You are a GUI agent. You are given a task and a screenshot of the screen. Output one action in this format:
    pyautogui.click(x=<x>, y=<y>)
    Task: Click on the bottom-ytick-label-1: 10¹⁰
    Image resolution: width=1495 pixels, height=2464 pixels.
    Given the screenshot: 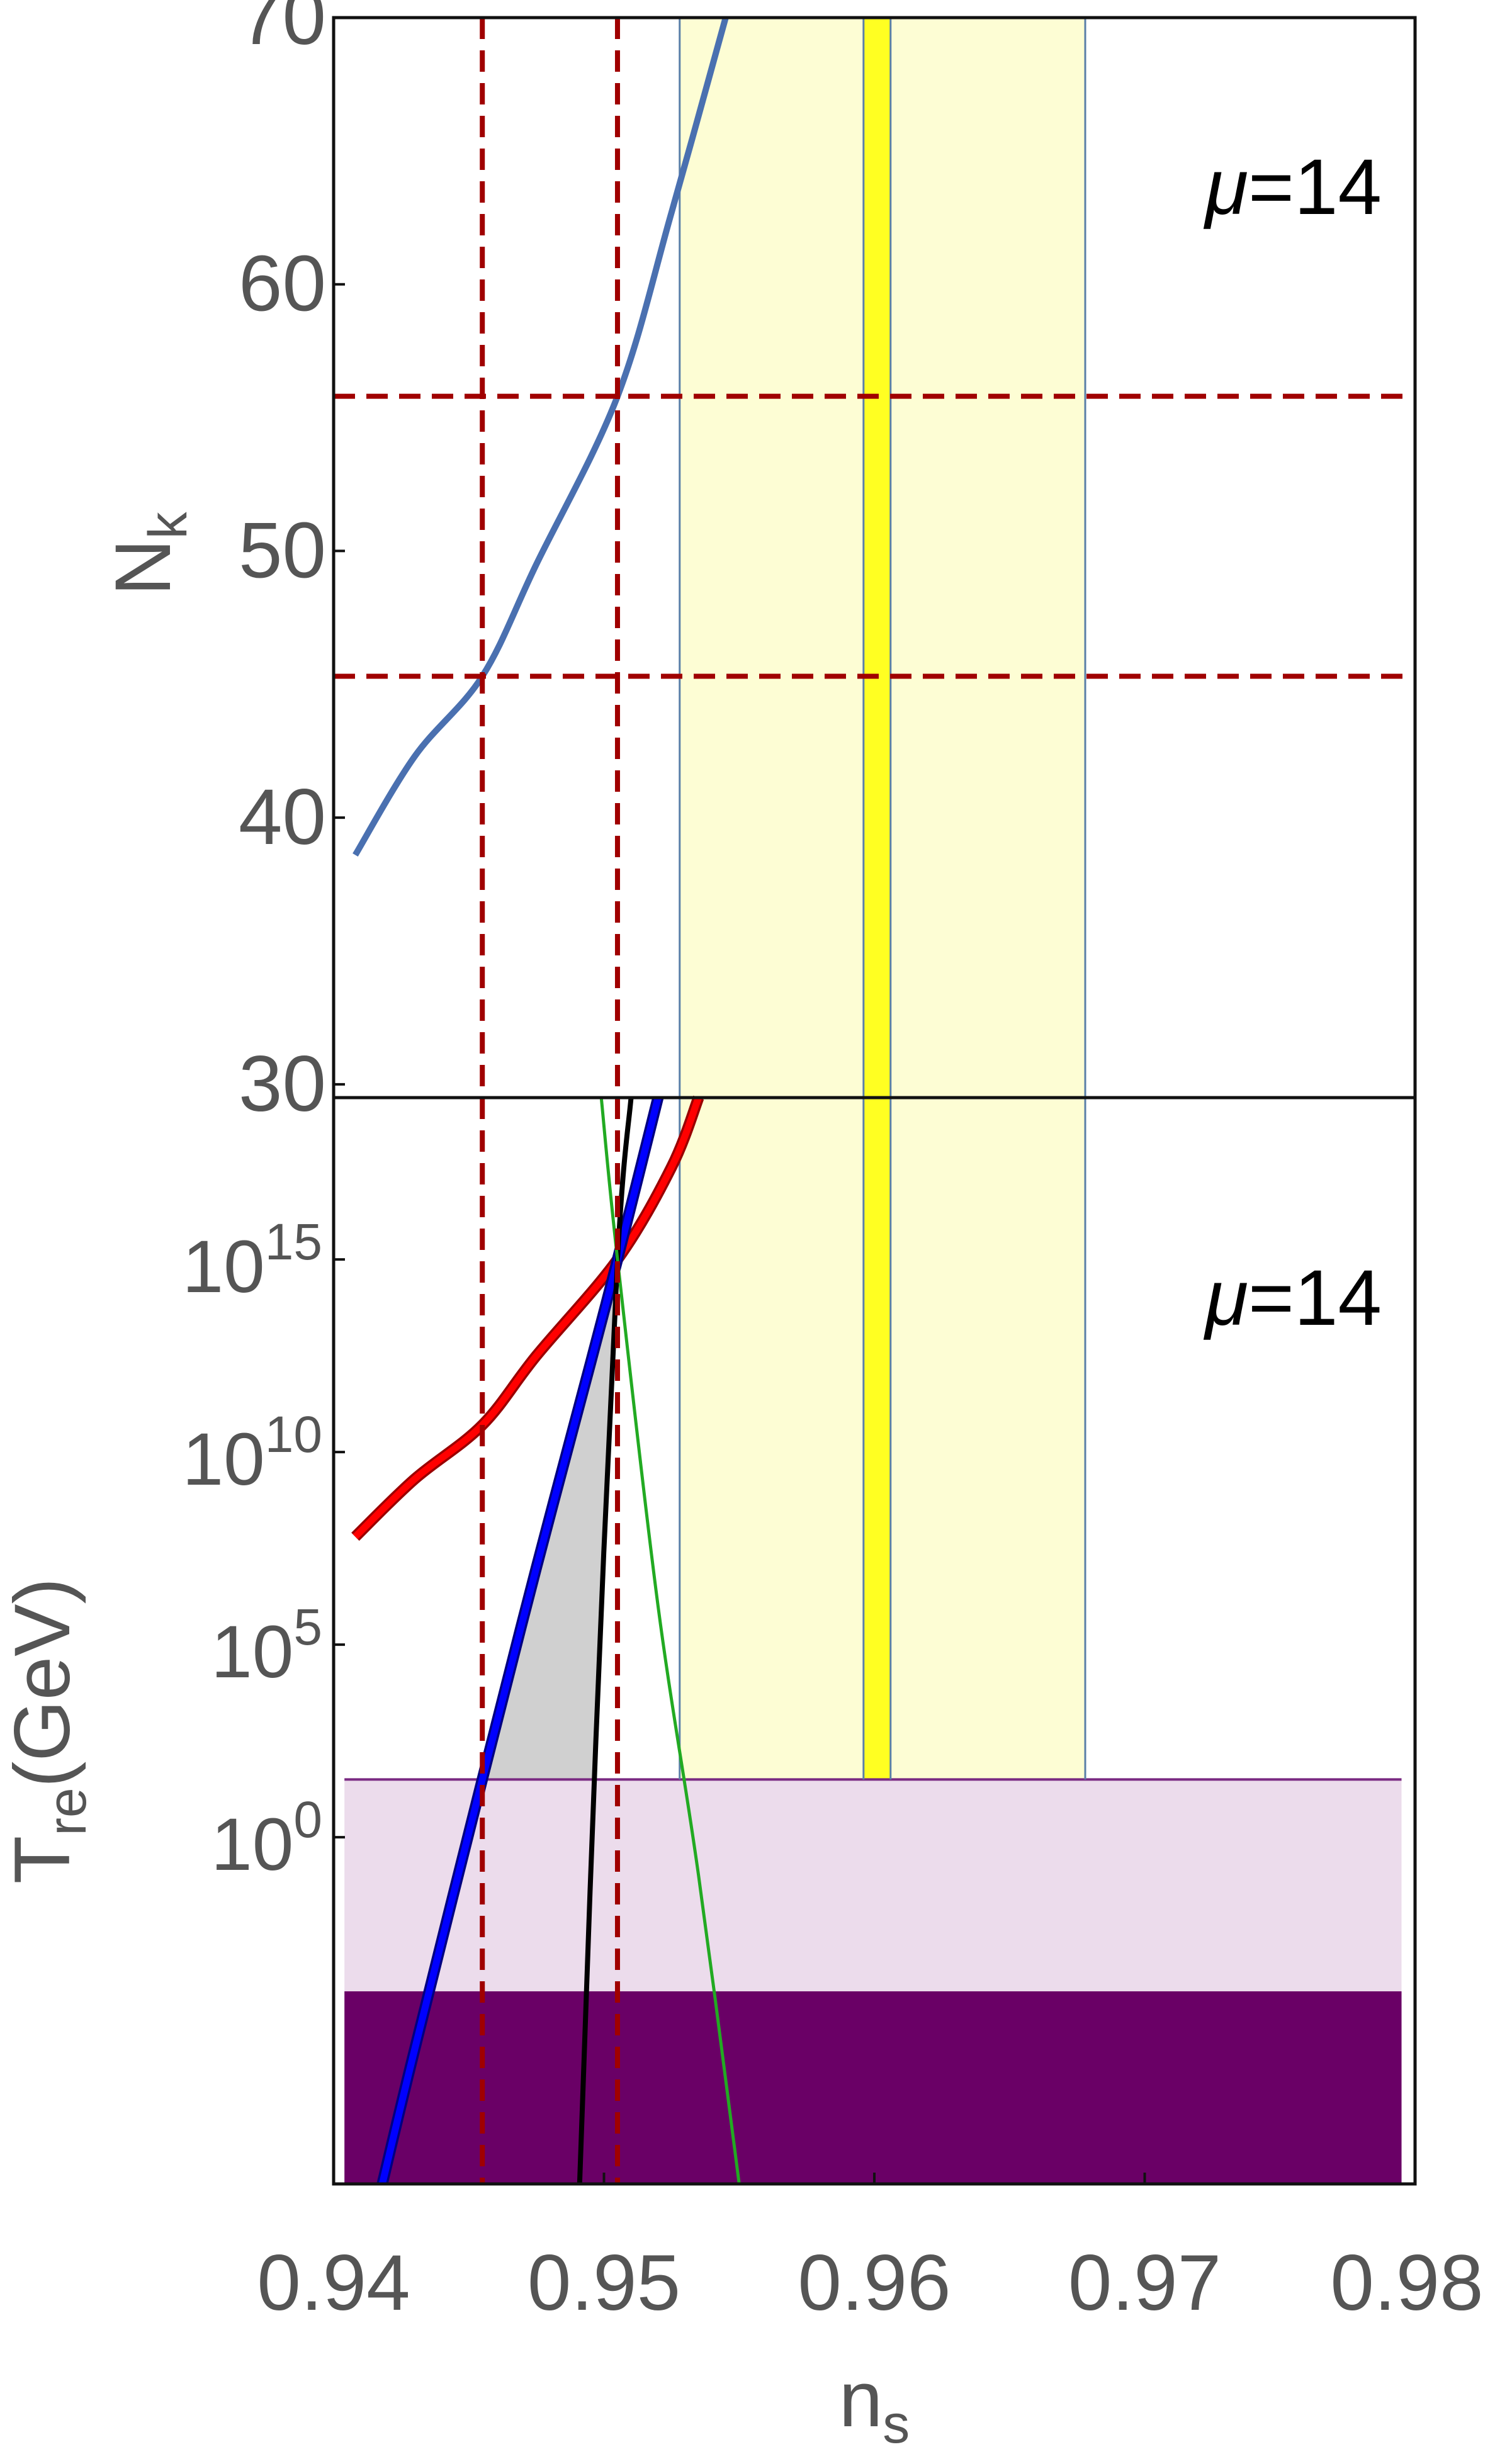 What is the action you would take?
    pyautogui.click(x=252, y=1453)
    